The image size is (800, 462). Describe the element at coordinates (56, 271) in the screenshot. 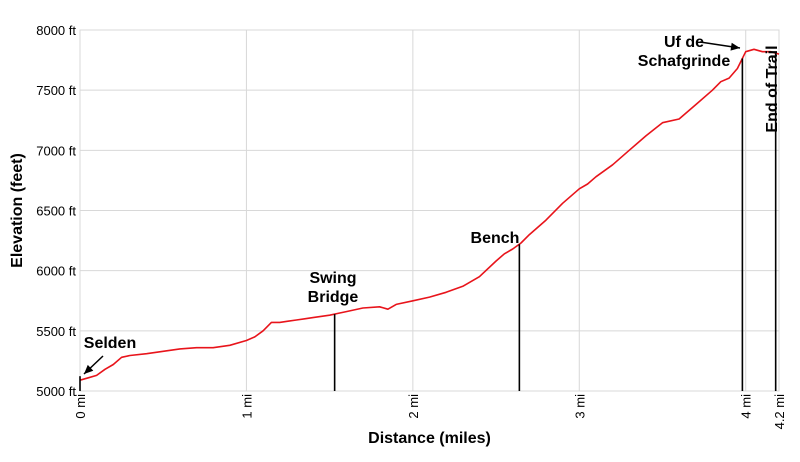

I see `y-tick-label: 6000 ft` at that location.